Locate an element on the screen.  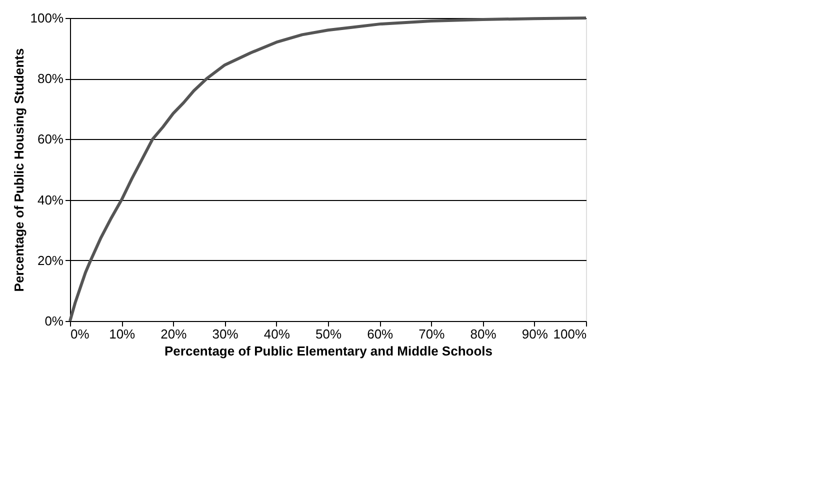
x-tick-label: 40% is located at coordinates (277, 334).